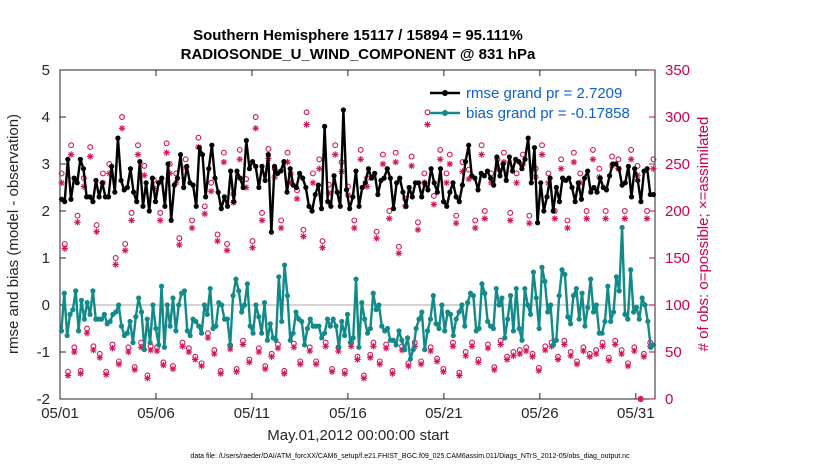 The height and width of the screenshot is (470, 830). Describe the element at coordinates (46, 164) in the screenshot. I see `y-tick-label: 3` at that location.